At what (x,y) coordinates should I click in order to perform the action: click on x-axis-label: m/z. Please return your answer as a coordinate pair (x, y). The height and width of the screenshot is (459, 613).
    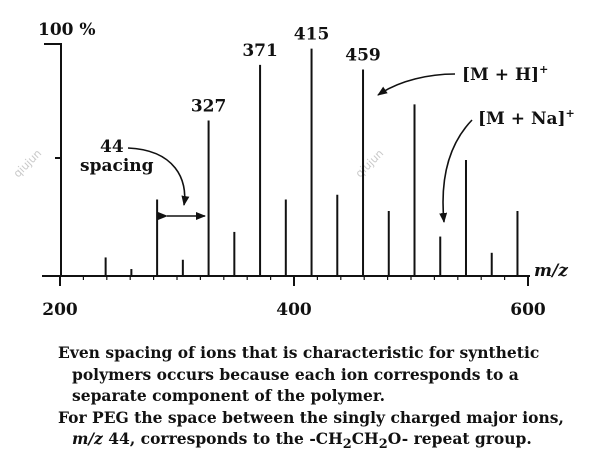
    Looking at the image, I should click on (551, 271).